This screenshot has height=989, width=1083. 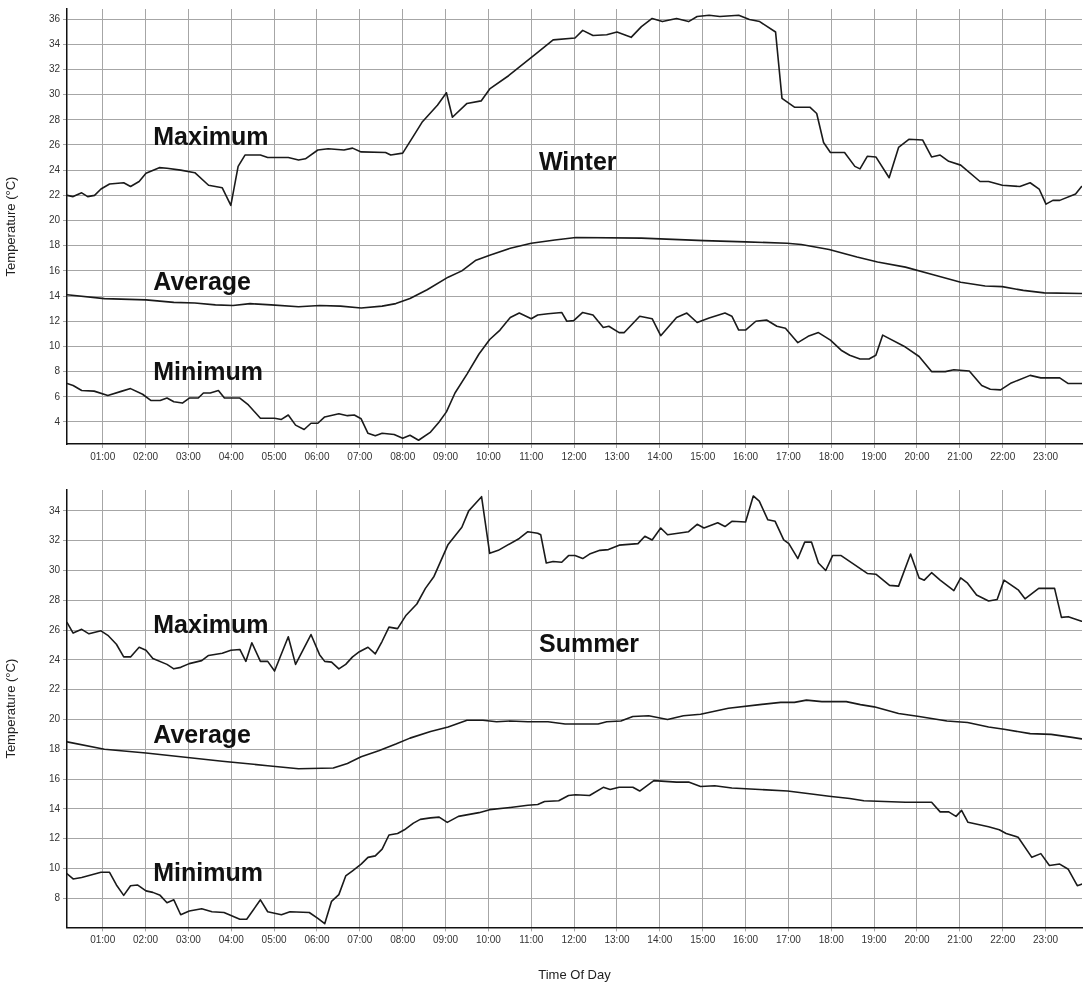 I want to click on y-tick-label: 36, so click(x=54, y=18).